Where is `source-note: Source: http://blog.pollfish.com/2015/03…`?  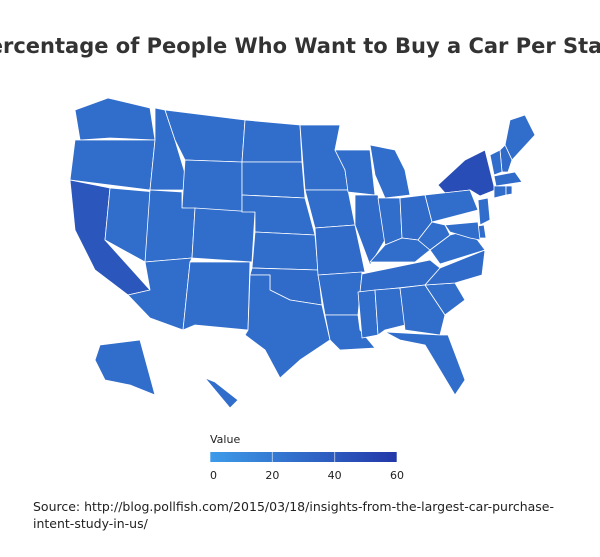
source-note: Source: http://blog.pollfish.com/2015/03… is located at coordinates (294, 515).